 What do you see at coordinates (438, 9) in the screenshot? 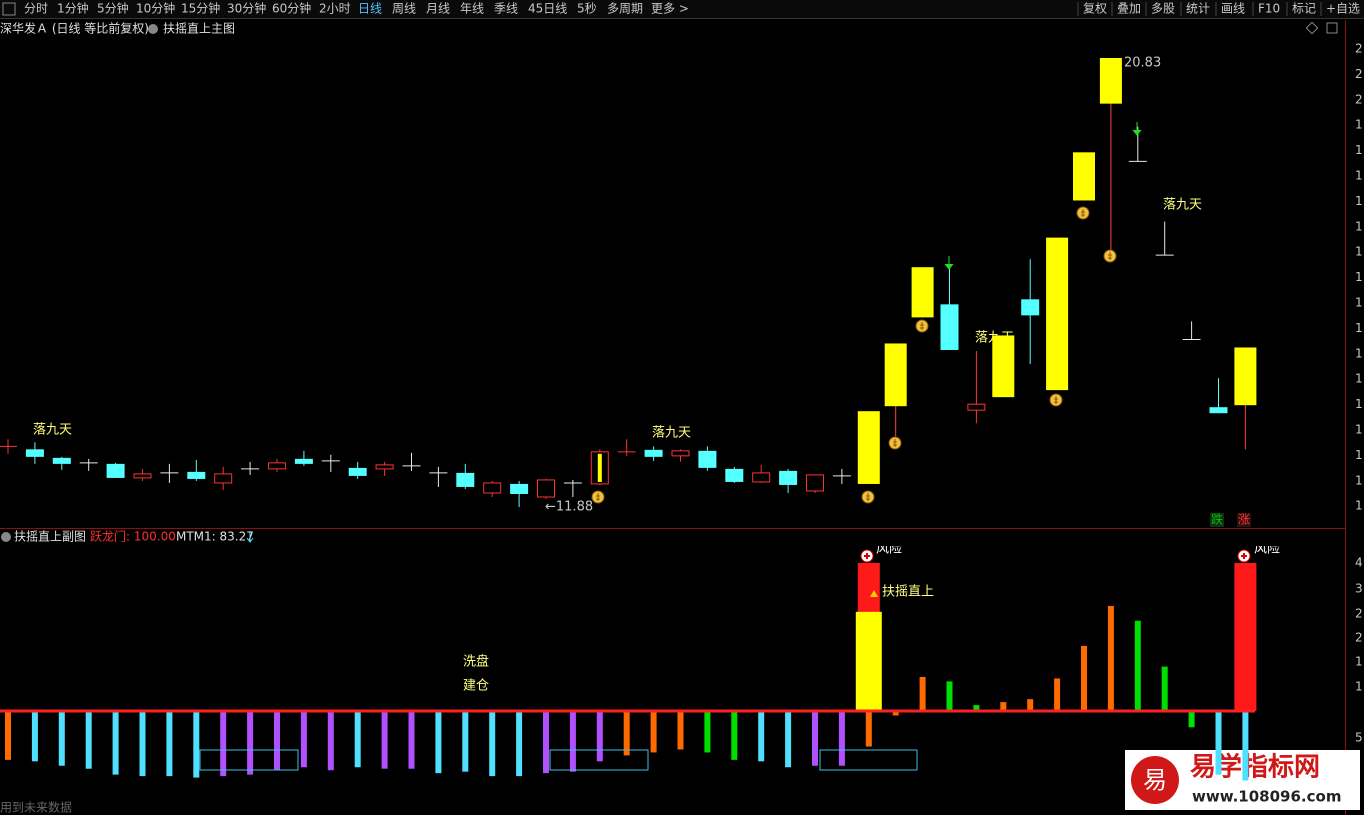
I see `toolbar-button: 月线` at bounding box center [438, 9].